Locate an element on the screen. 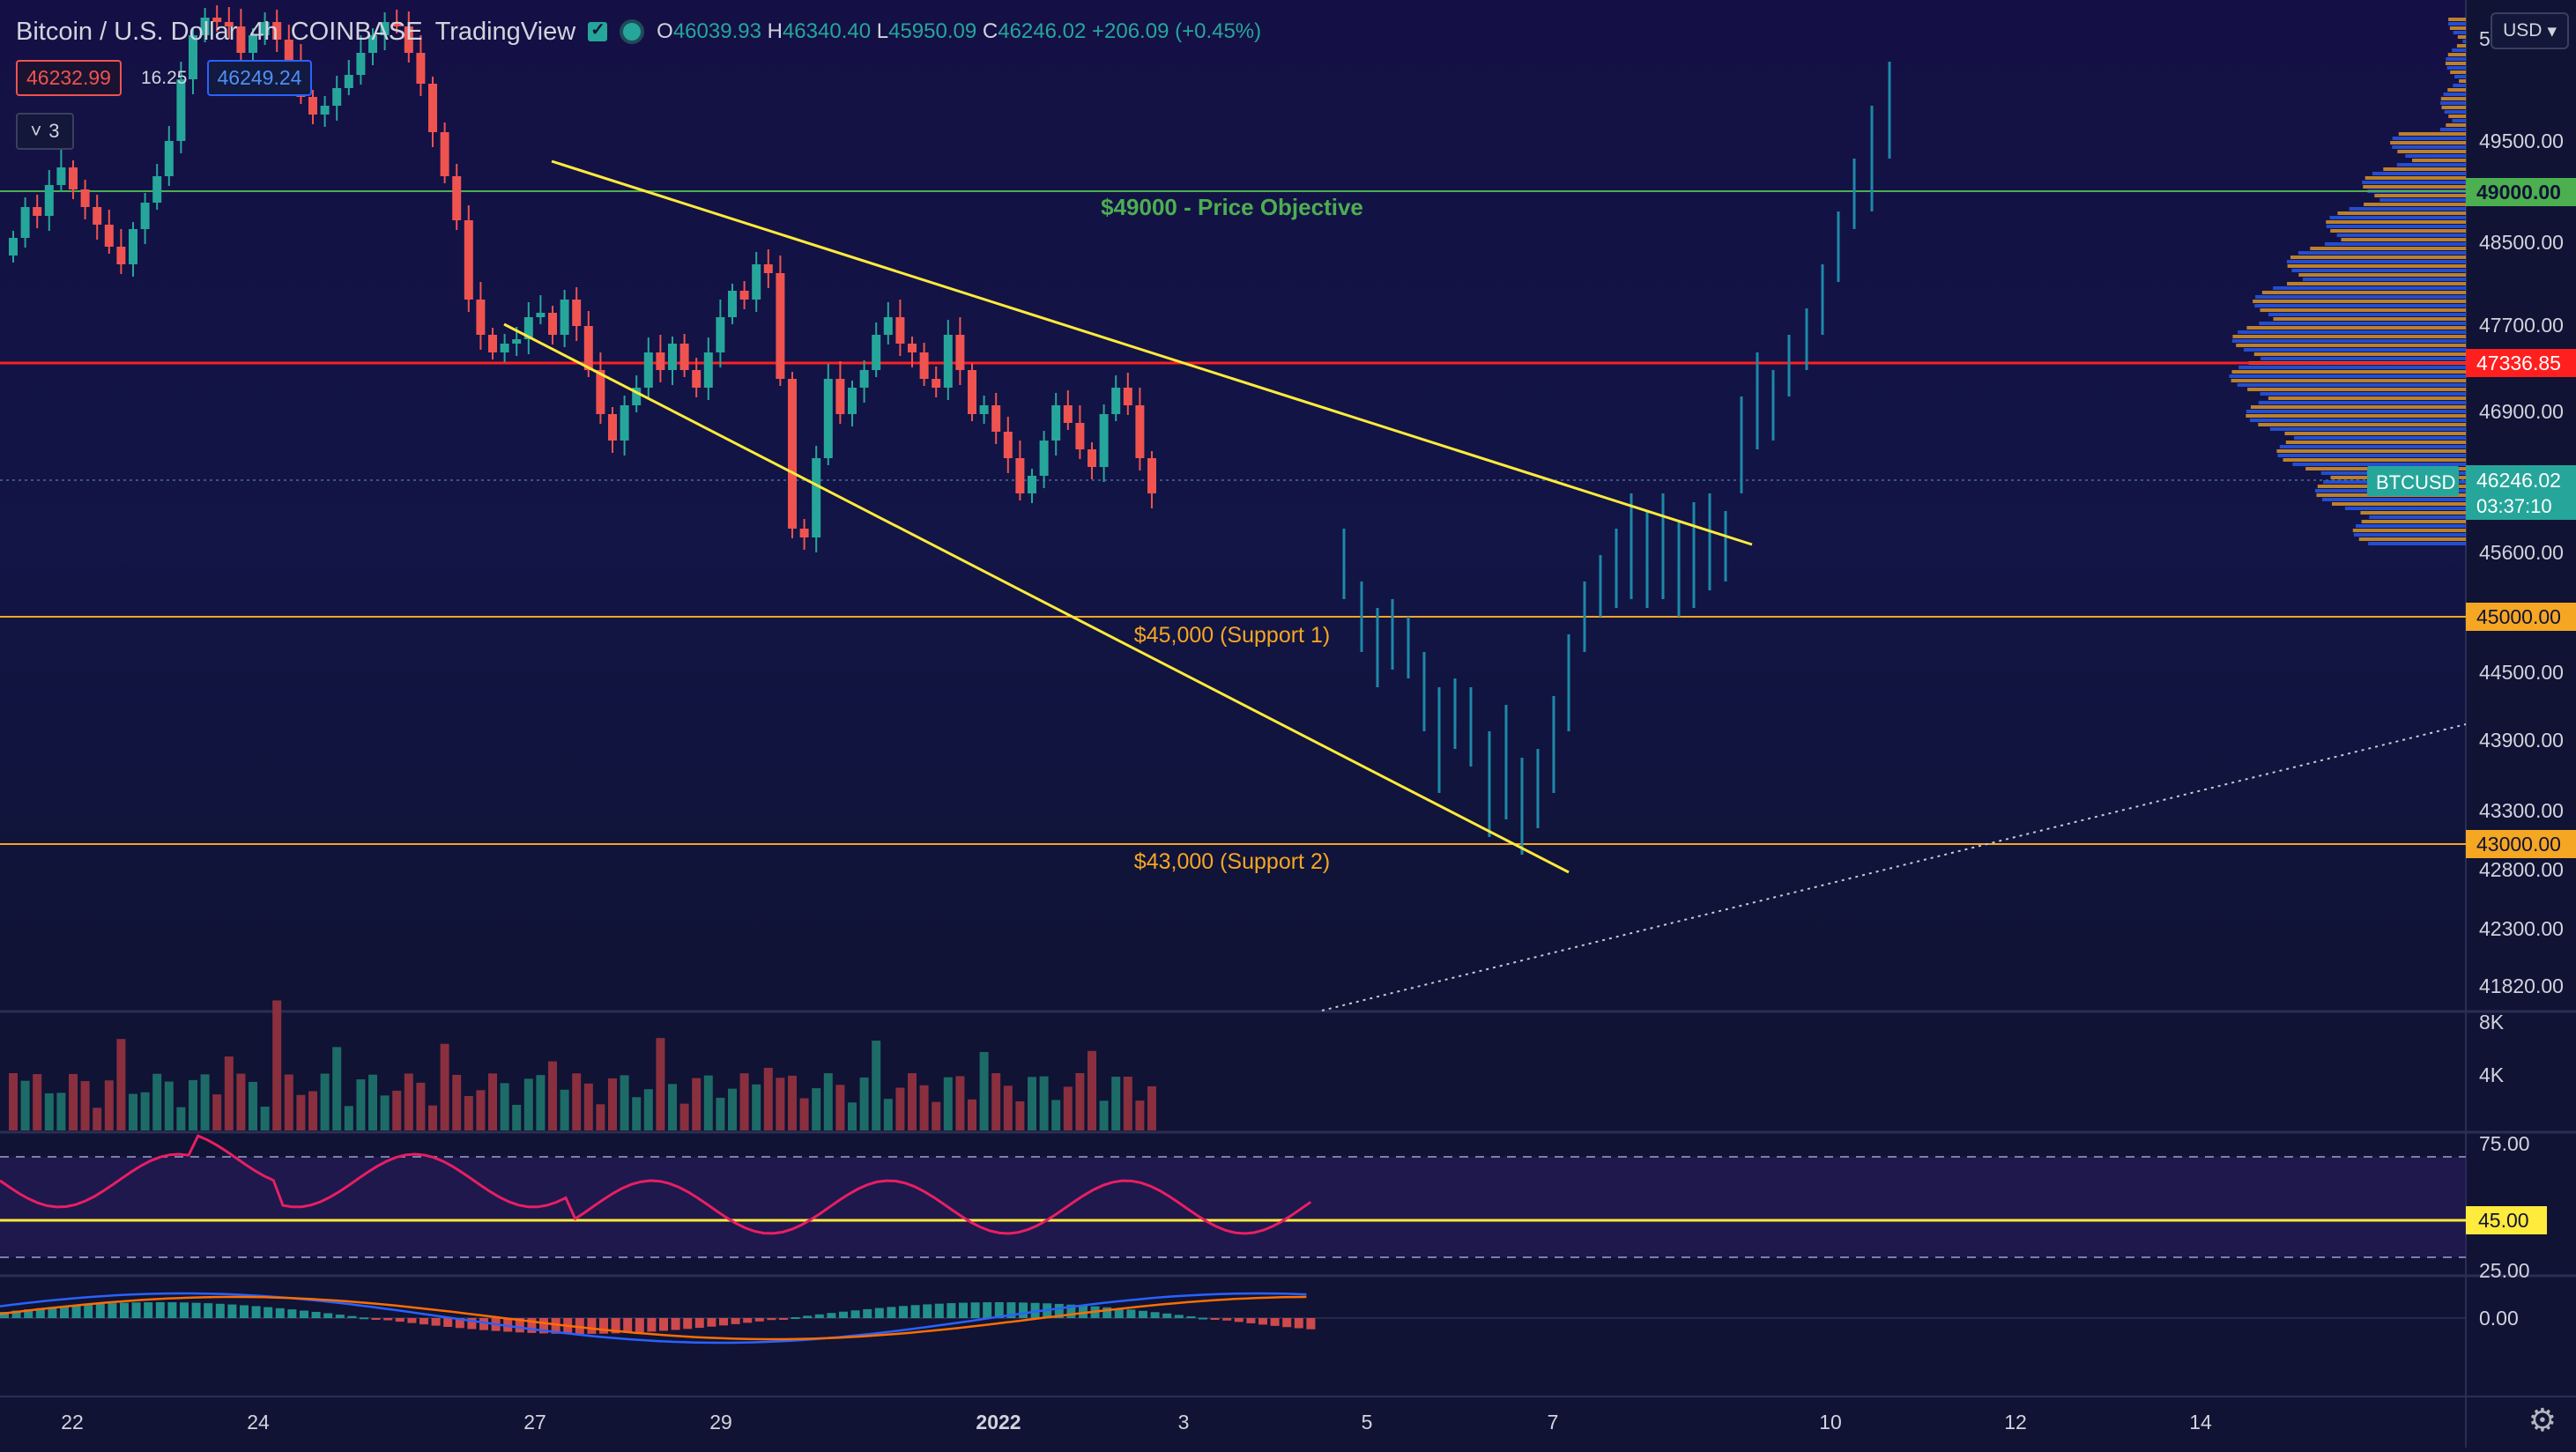 Image resolution: width=2576 pixels, height=1452 pixels. sell-button: 46232.99 is located at coordinates (69, 78).